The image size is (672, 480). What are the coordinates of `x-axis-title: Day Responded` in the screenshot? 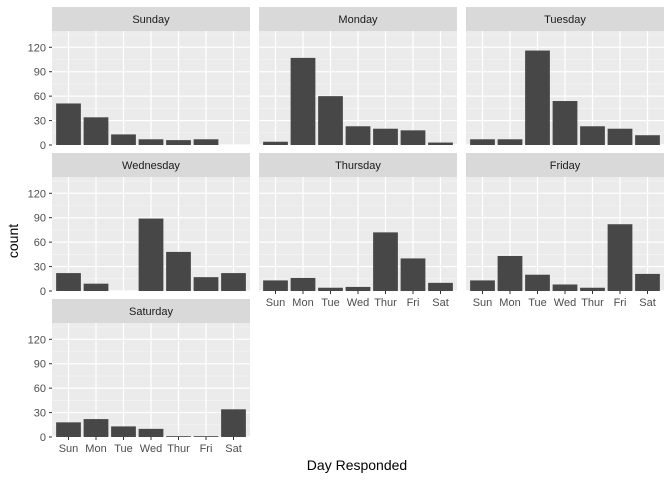 It's located at (357, 465).